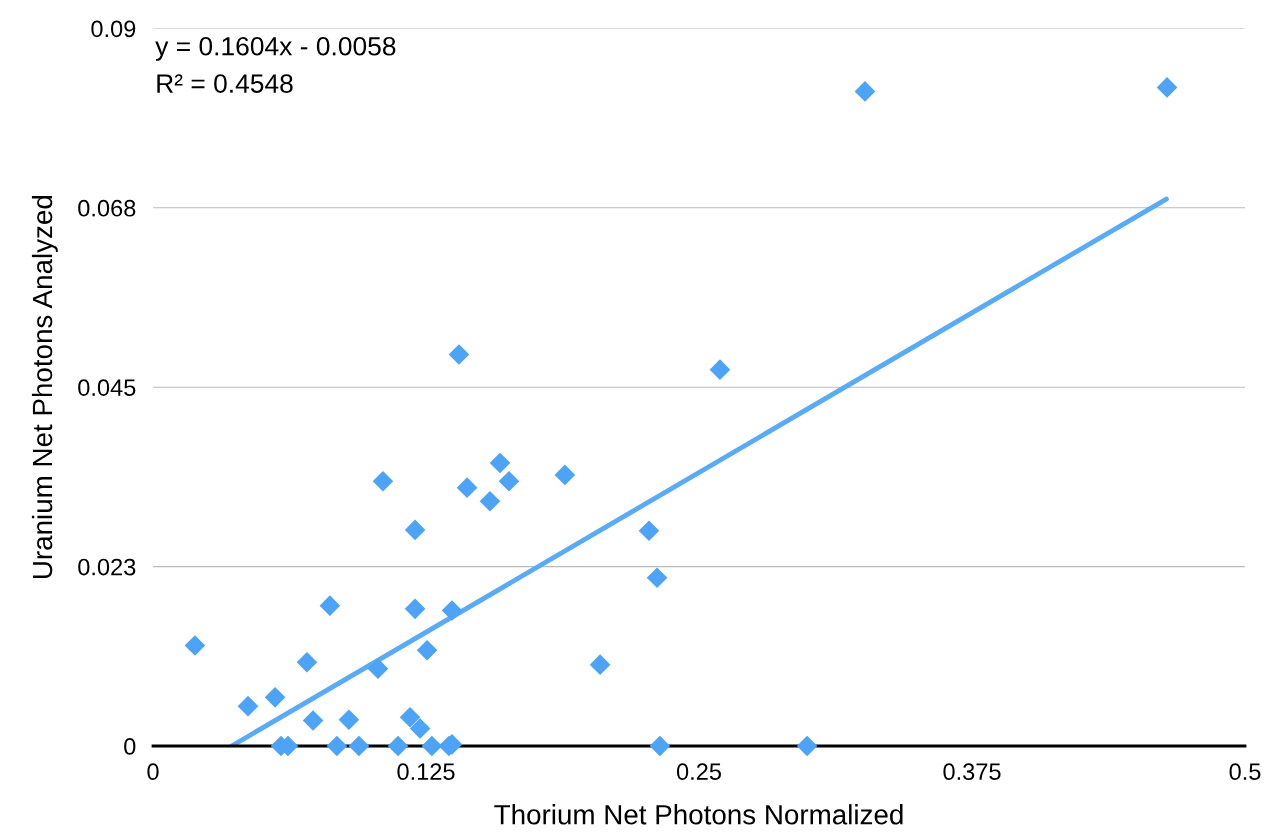 The image size is (1275, 840). Describe the element at coordinates (44, 387) in the screenshot. I see `y-axis-title: Uranium Net Photons Analyzed` at that location.